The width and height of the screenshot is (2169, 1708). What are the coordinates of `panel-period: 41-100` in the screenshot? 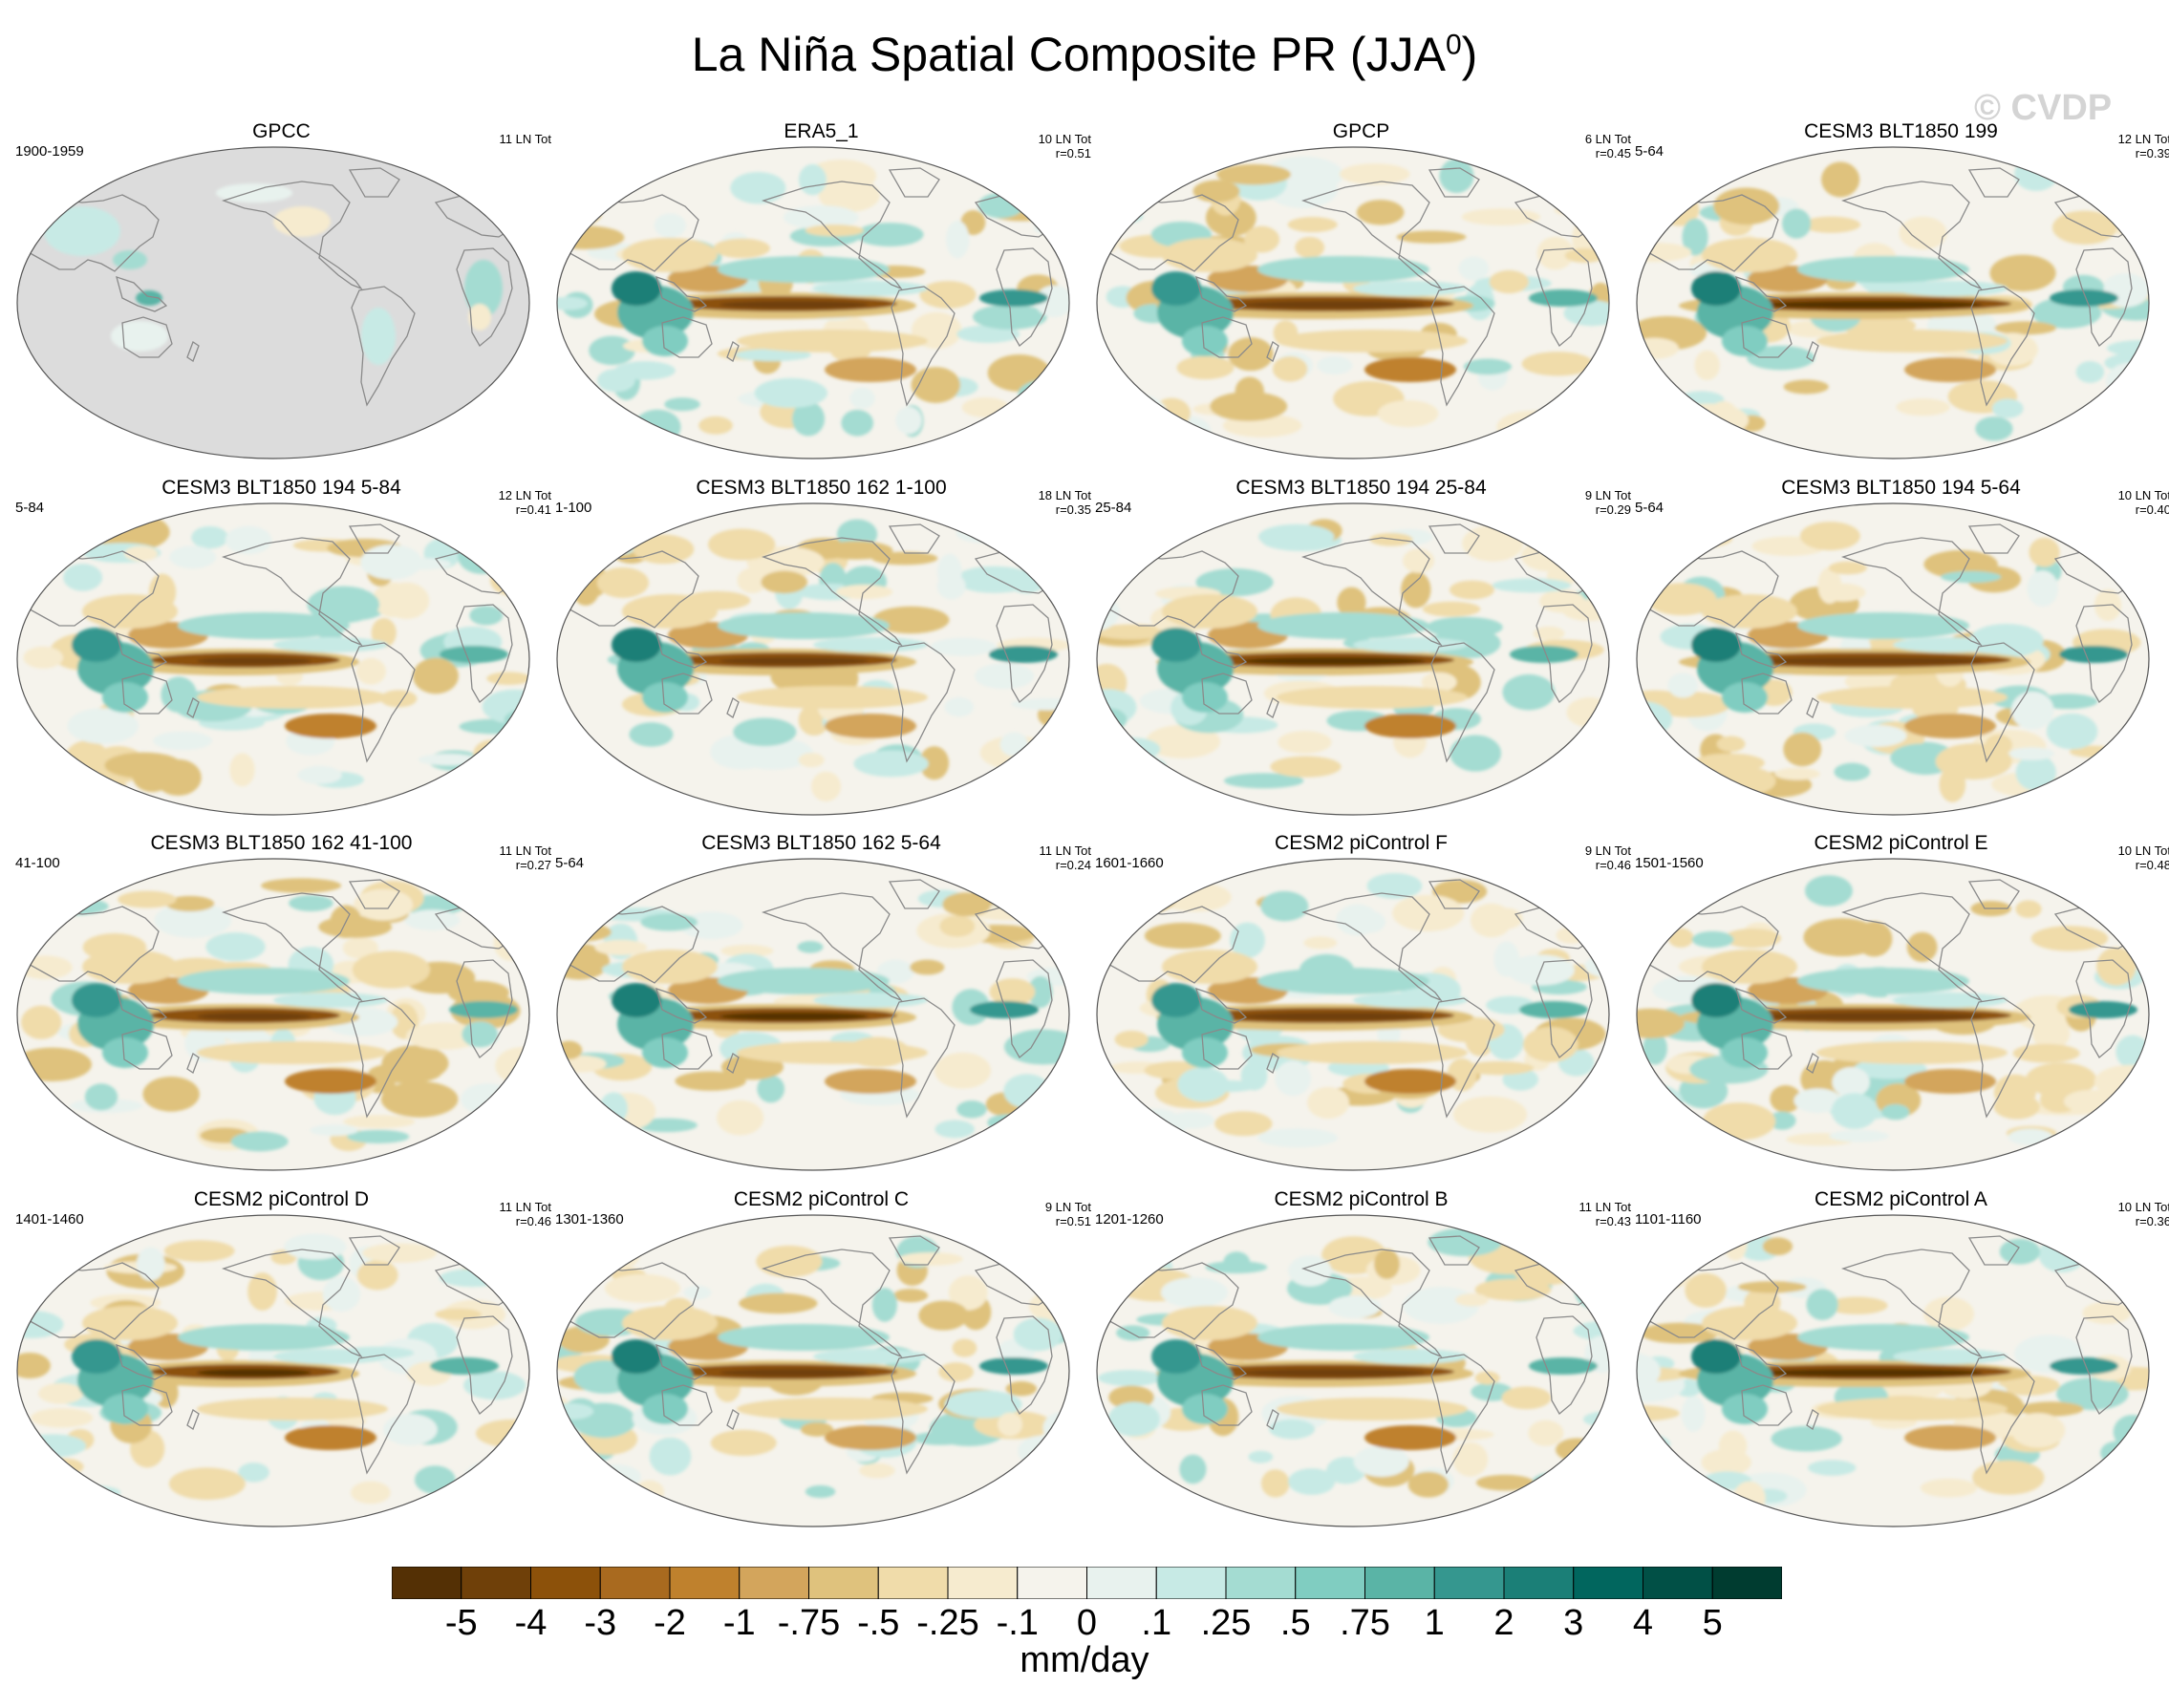 It's located at (37, 863).